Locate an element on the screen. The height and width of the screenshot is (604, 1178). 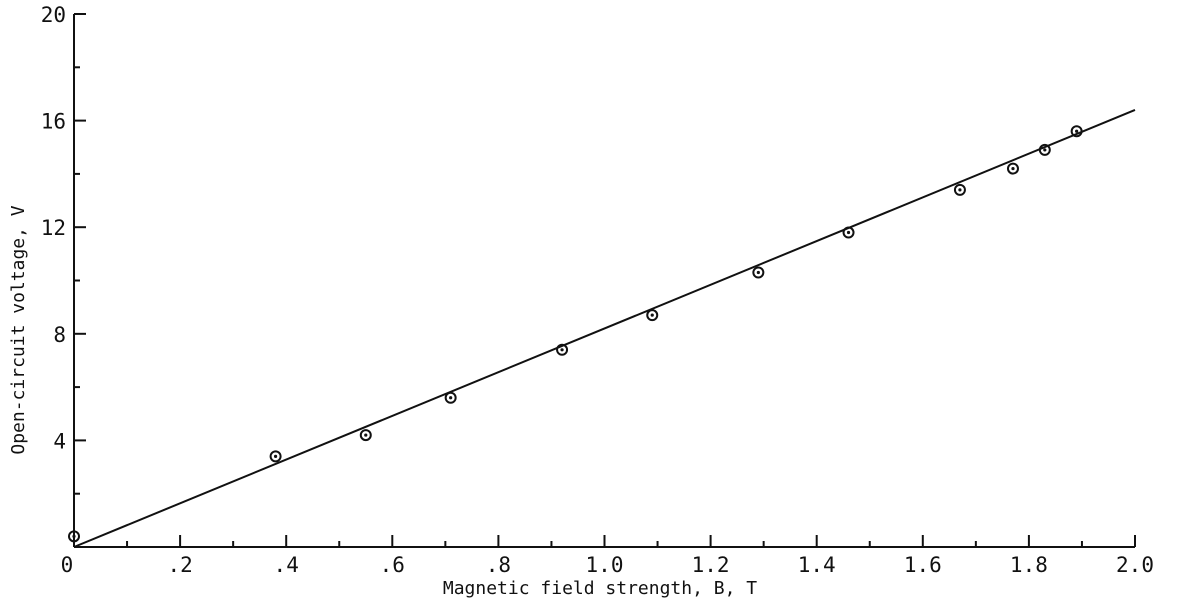
x-tick-label: .2 is located at coordinates (179, 565).